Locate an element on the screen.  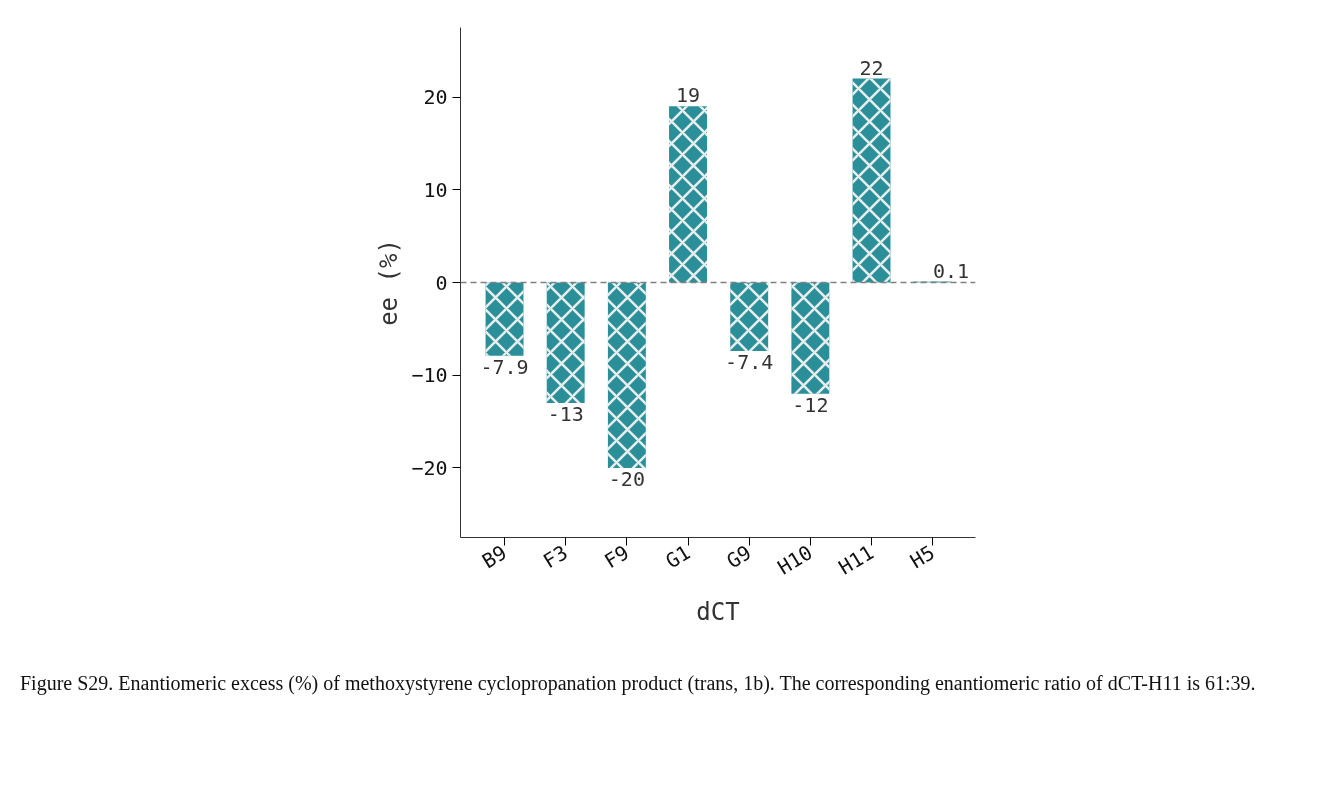
y-tick-label: 20 is located at coordinates (435, 97).